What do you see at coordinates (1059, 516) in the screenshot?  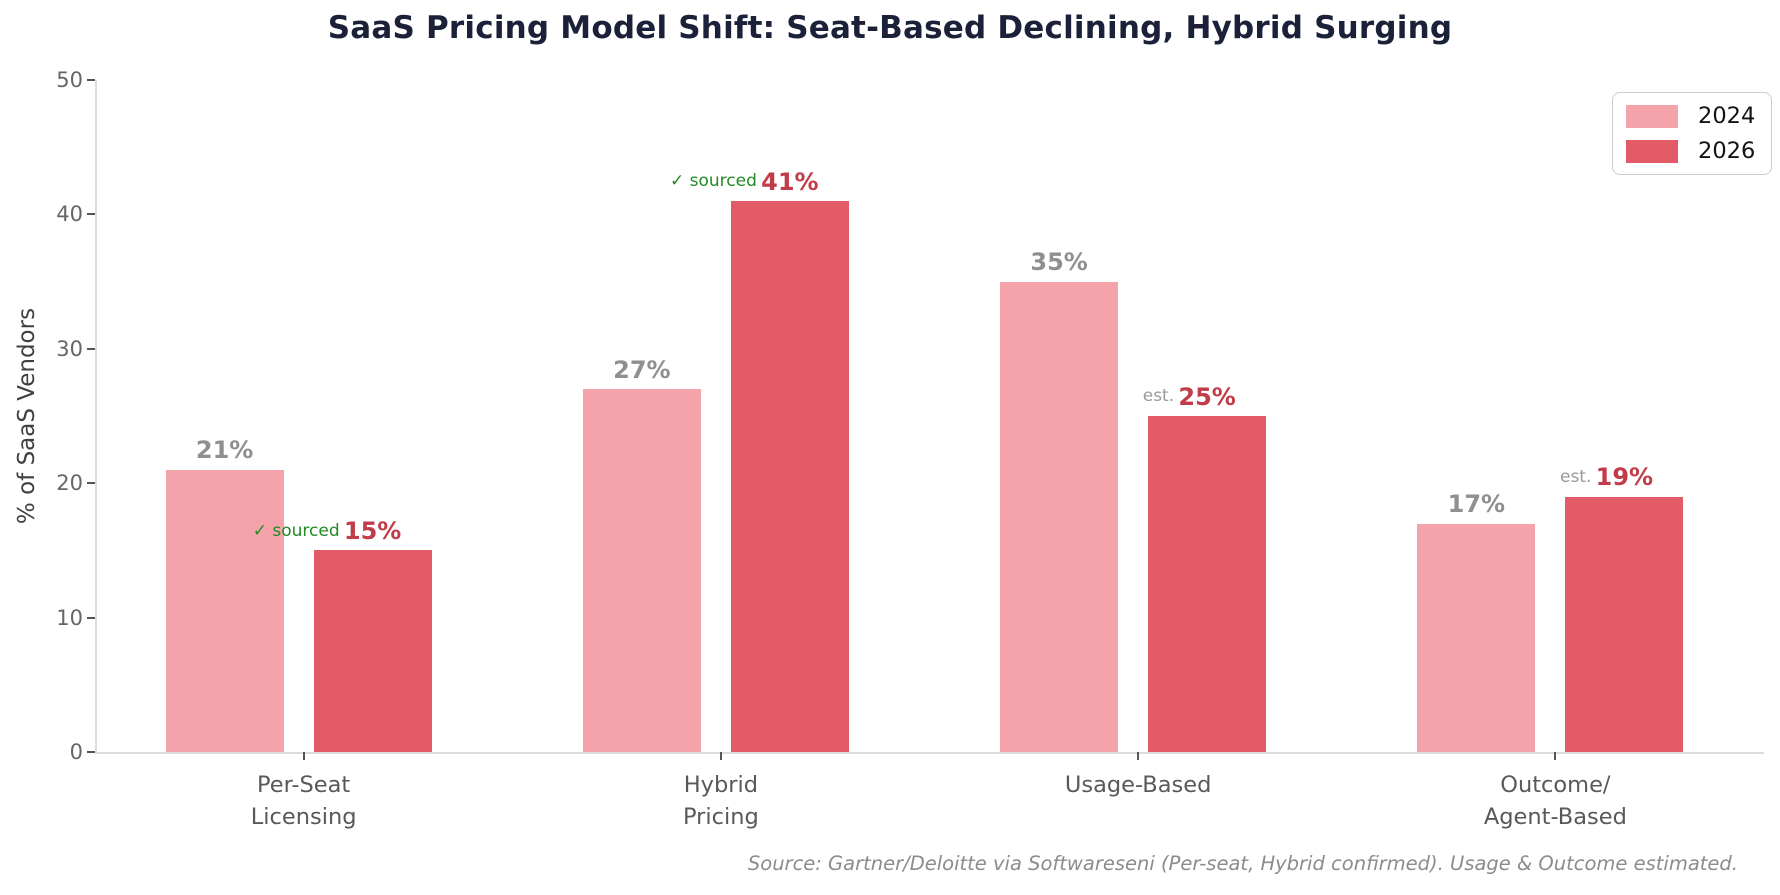 I see `bar-2024-usage-based` at bounding box center [1059, 516].